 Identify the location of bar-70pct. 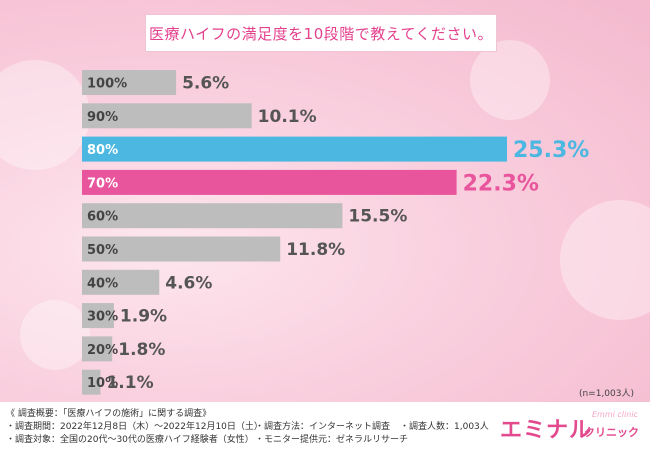
(269, 182).